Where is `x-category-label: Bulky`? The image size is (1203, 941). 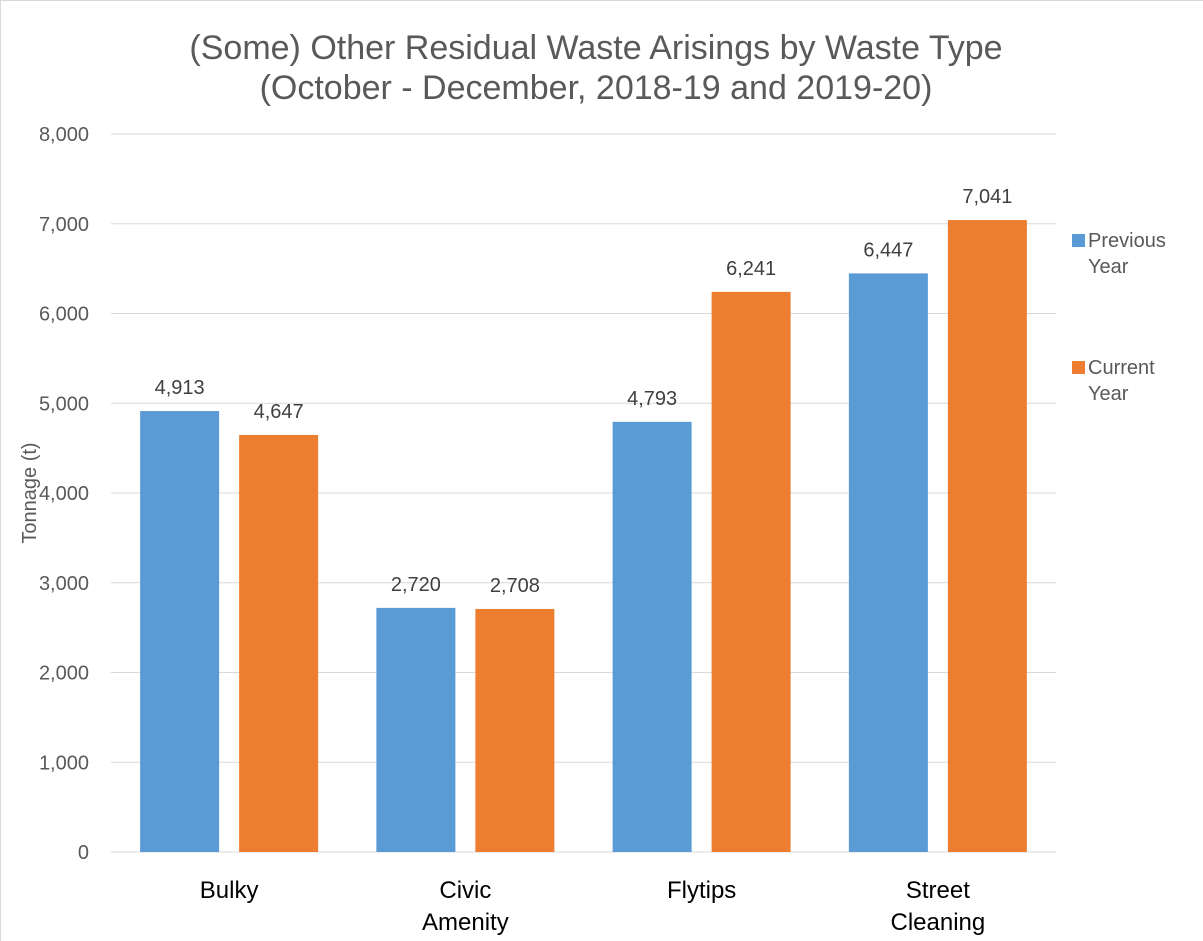
x-category-label: Bulky is located at coordinates (229, 890).